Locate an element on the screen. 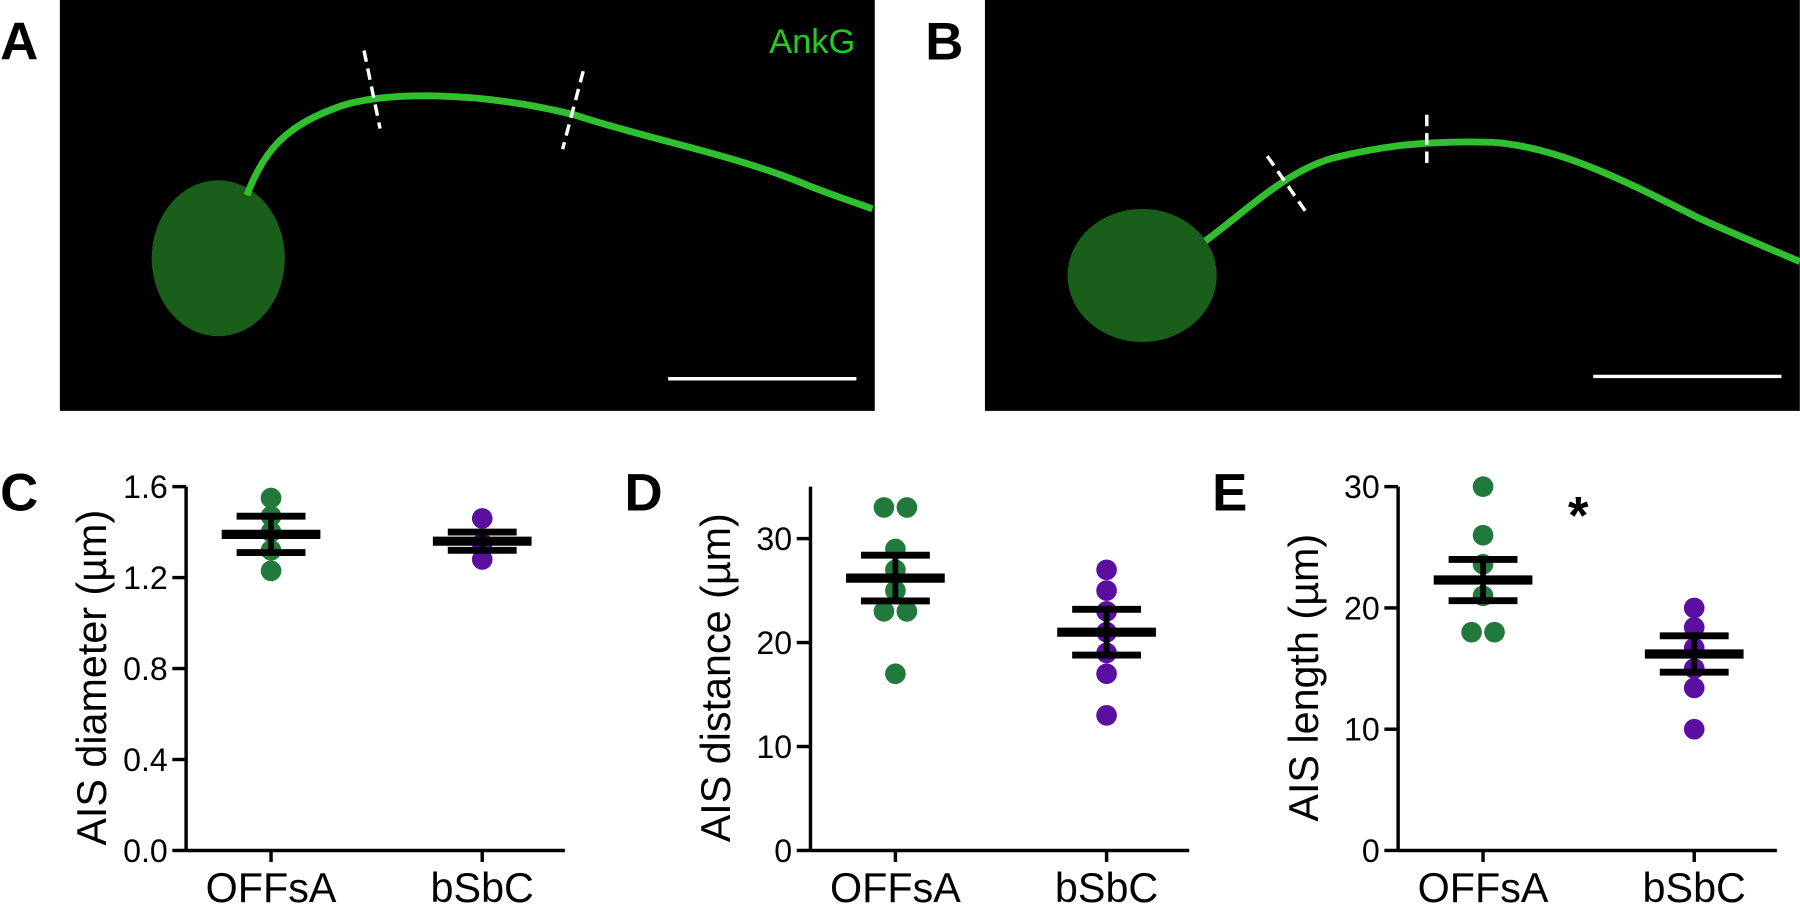  y-tick-label: 0.0 is located at coordinates (145, 851).